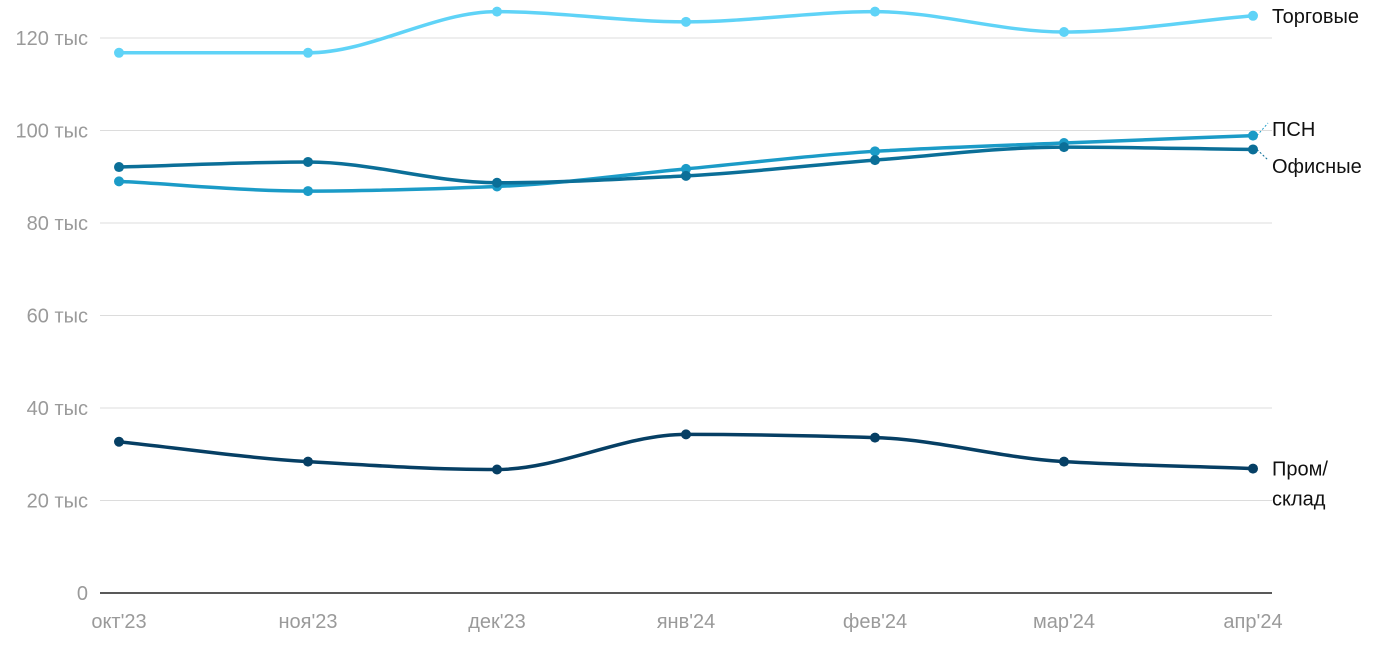 This screenshot has width=1400, height=650. I want to click on y-axis-ticks: 0 20 тыс 40 тыс 60 тыс 80 тыс 100 тыс 120 тыс, so click(52, 316).